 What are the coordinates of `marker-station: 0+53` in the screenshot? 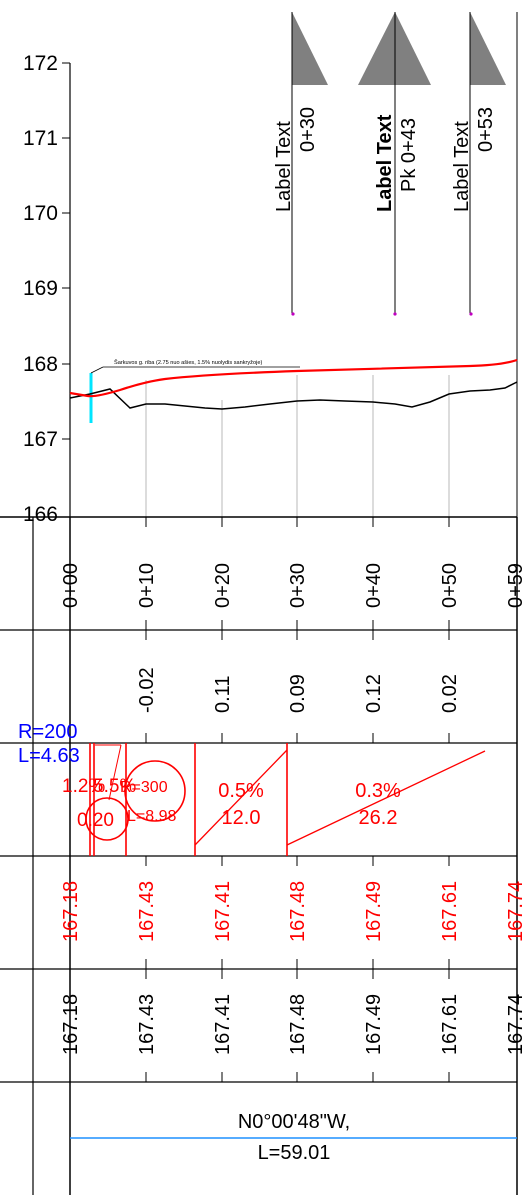 It's located at (486, 129).